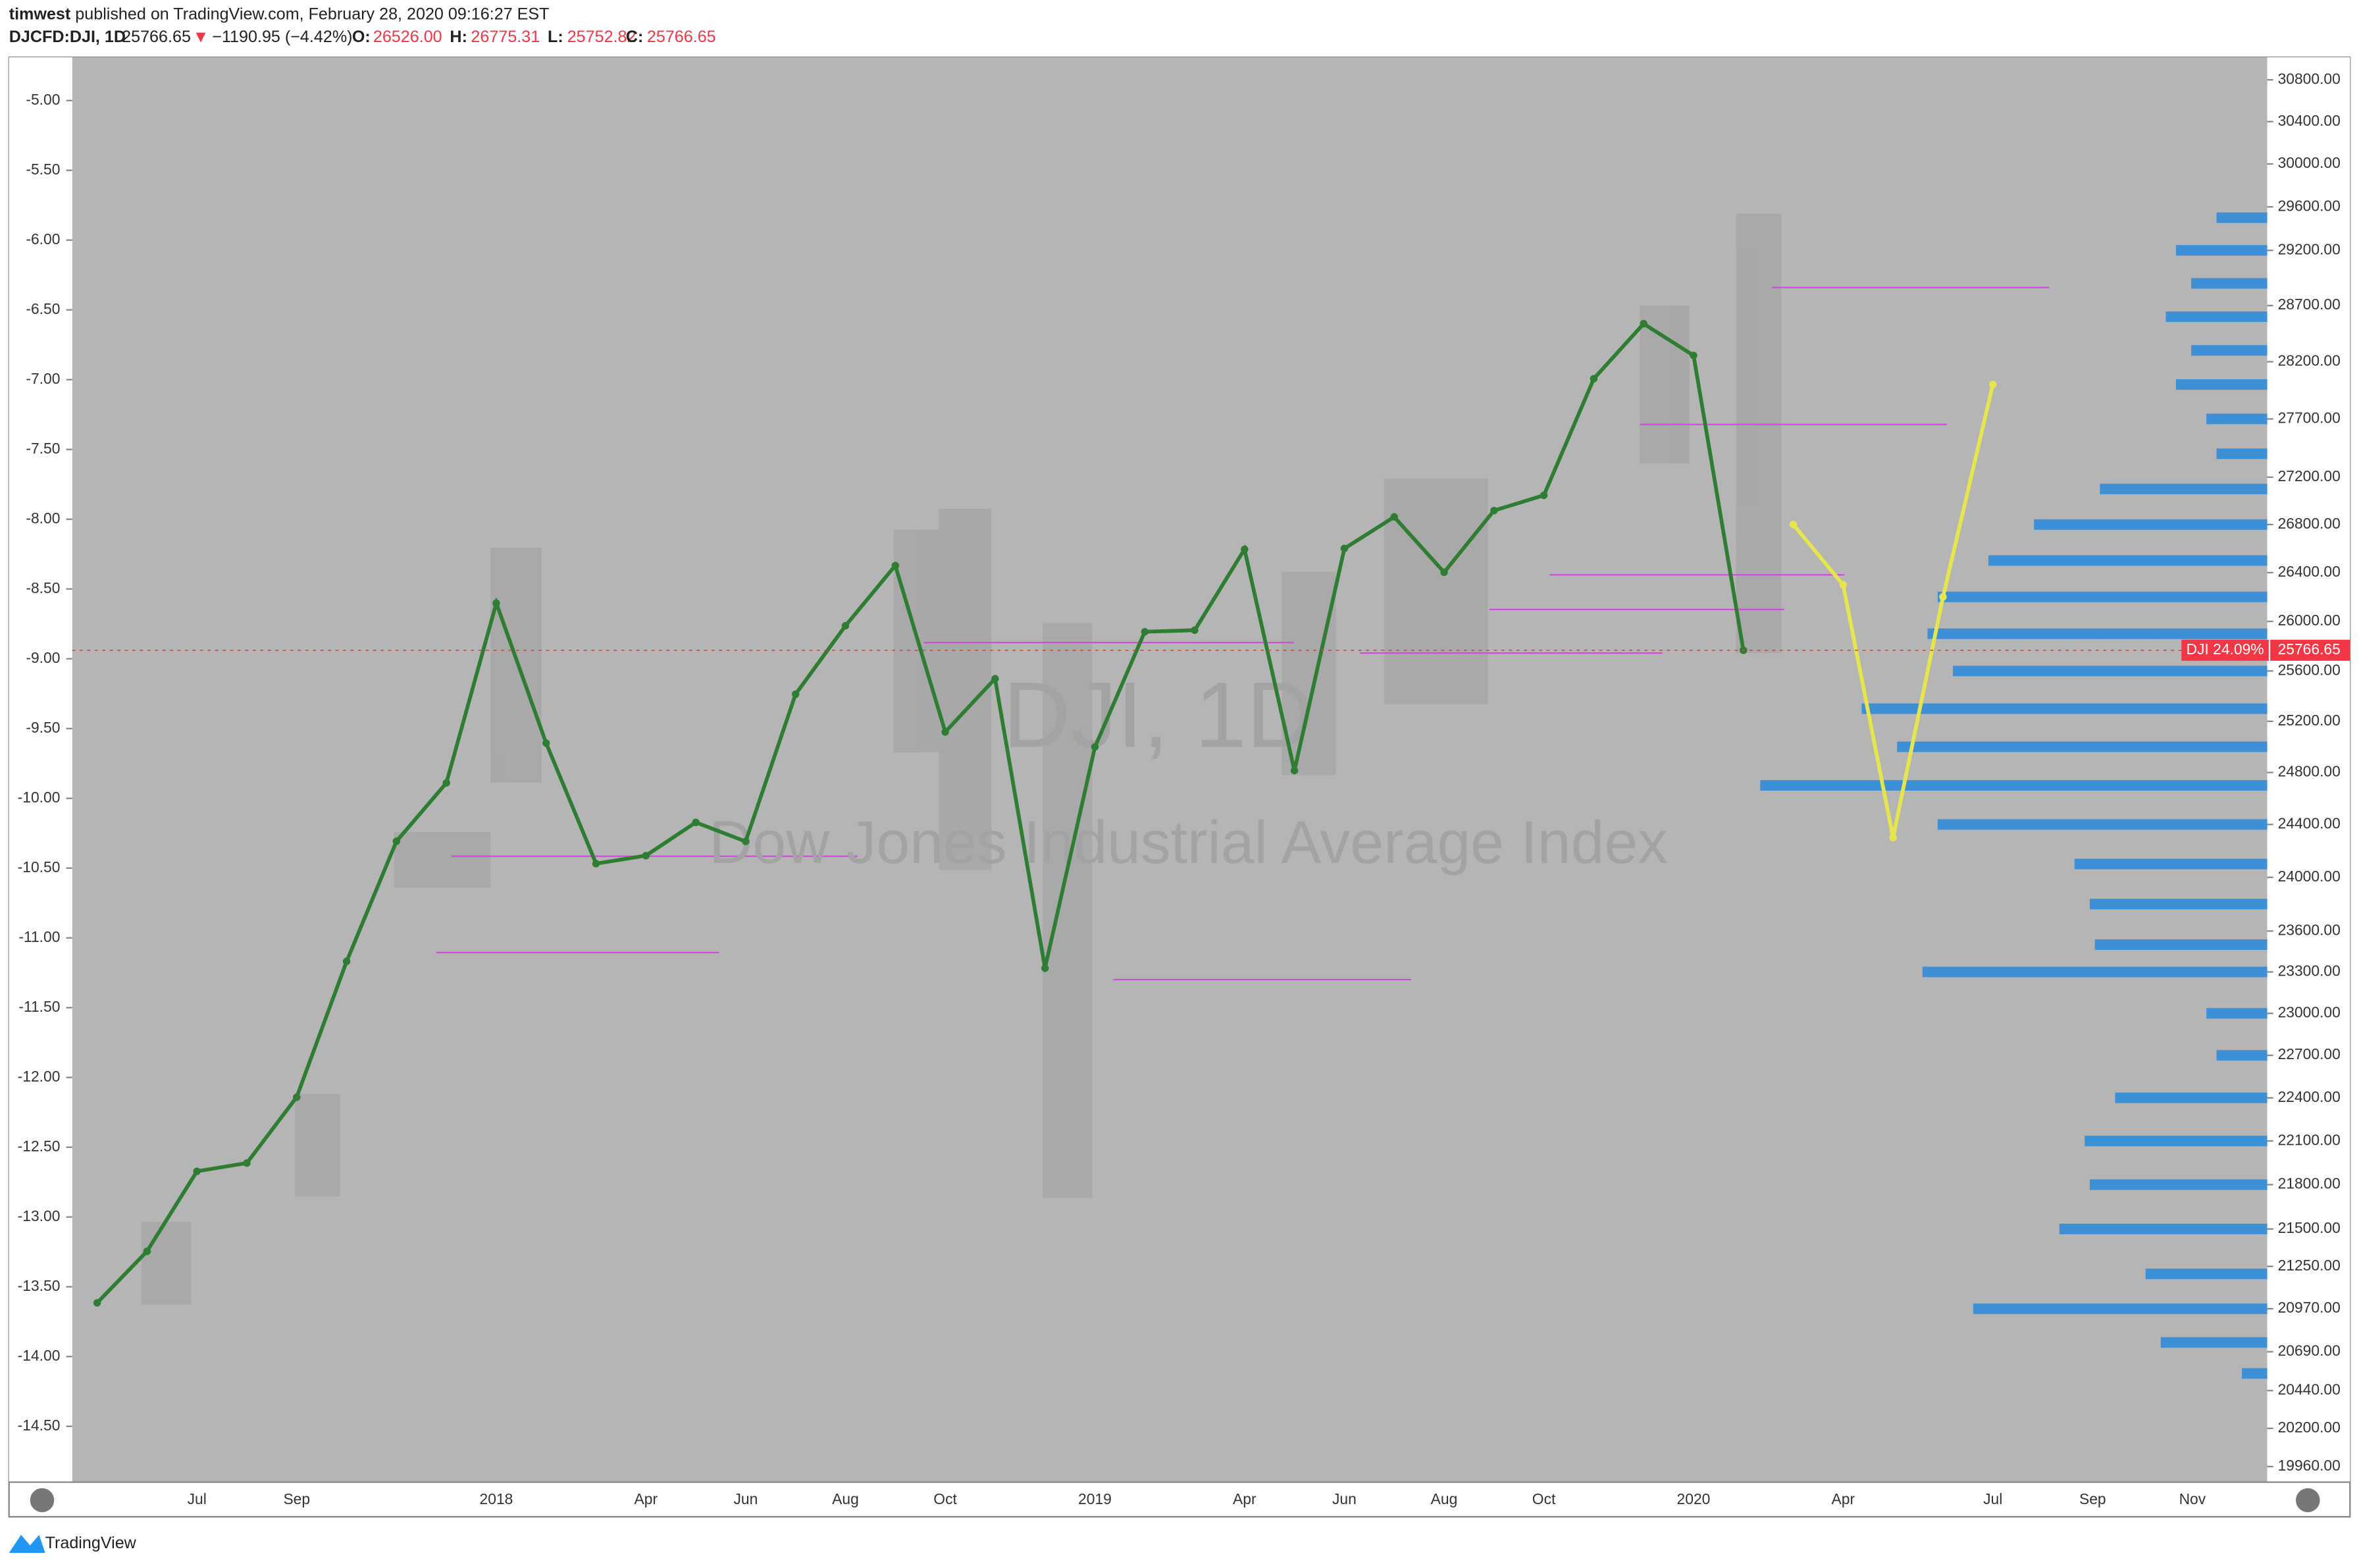 The image size is (2359, 1568). What do you see at coordinates (458, 37) in the screenshot?
I see `high-label: H:` at bounding box center [458, 37].